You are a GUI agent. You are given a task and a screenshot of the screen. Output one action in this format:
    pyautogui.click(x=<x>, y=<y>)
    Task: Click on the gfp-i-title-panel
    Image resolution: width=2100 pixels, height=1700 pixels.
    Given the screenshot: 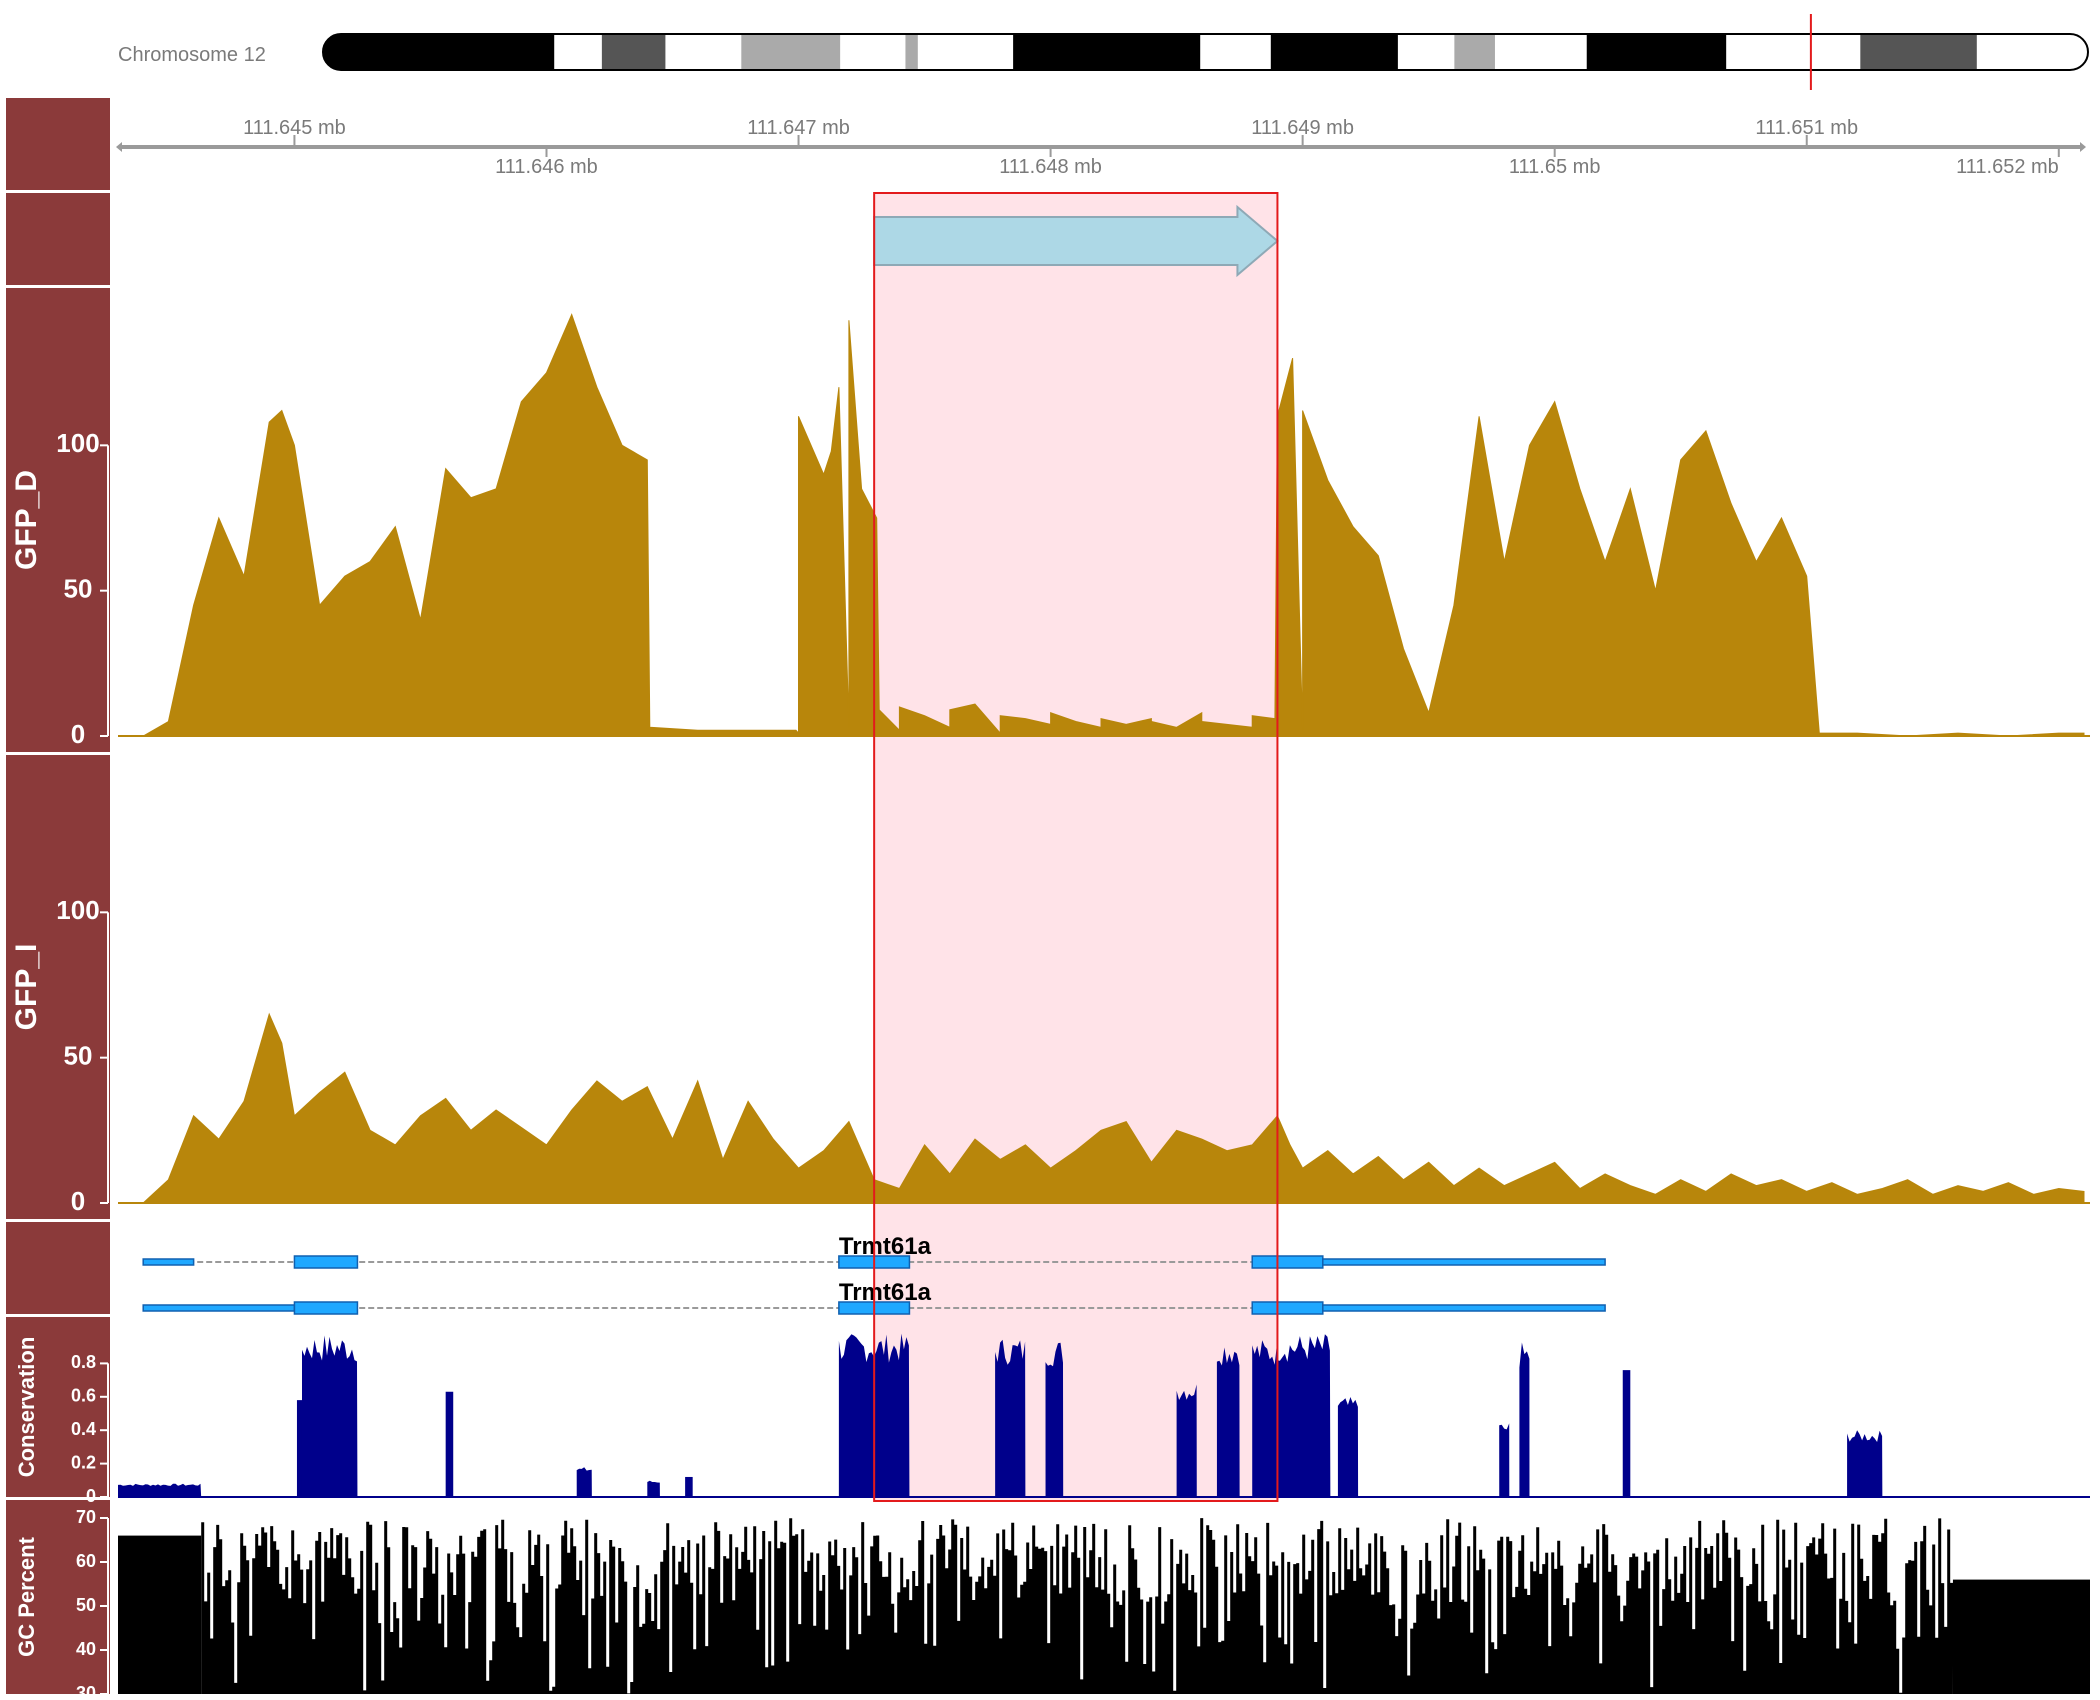 What is the action you would take?
    pyautogui.click(x=58, y=987)
    